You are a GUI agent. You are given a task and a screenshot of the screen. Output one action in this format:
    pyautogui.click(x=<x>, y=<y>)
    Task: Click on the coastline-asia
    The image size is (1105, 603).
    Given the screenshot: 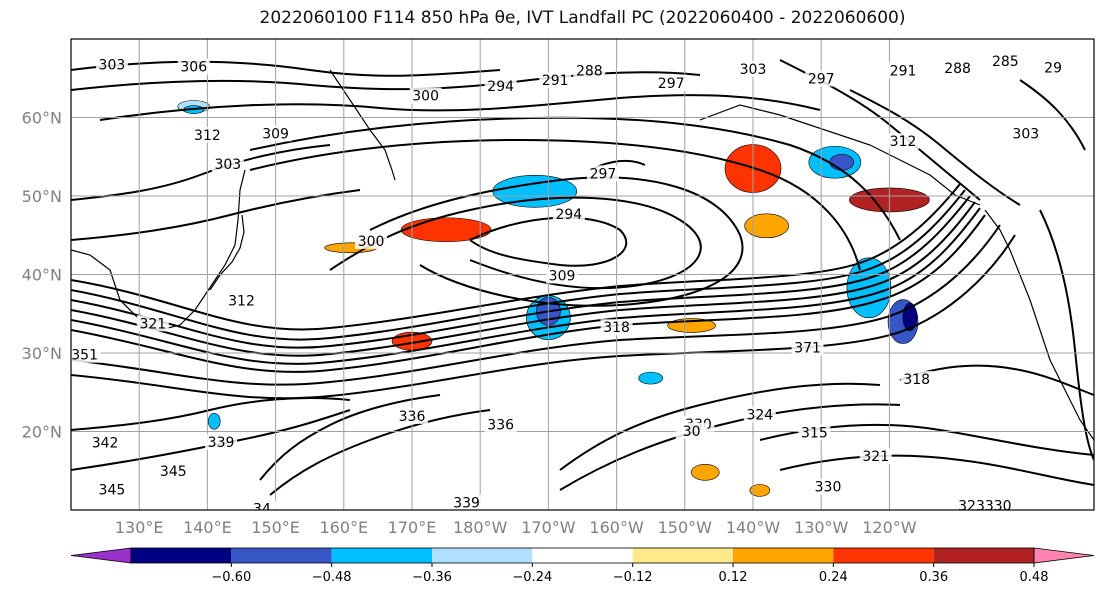 What is the action you would take?
    pyautogui.click(x=158, y=250)
    